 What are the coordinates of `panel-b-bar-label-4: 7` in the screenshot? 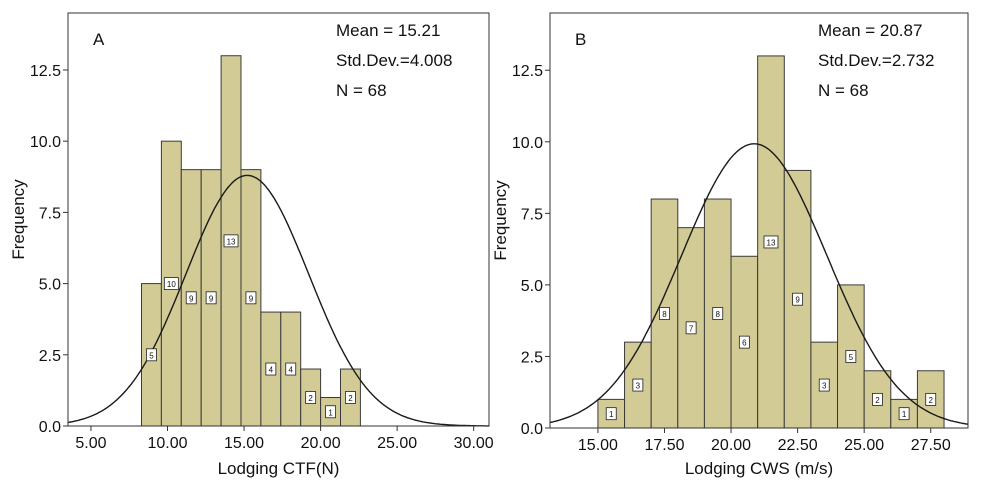 It's located at (691, 328).